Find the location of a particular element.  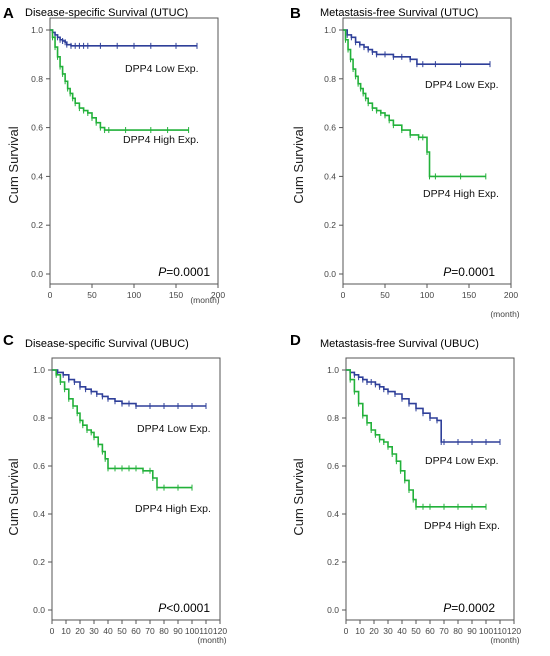

panel-label: C is located at coordinates (8, 340).